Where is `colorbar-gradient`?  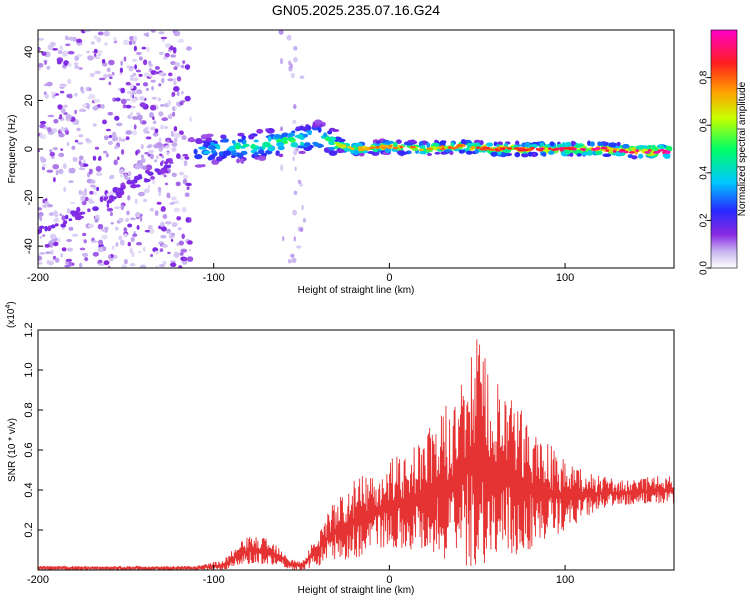
colorbar-gradient is located at coordinates (724, 149).